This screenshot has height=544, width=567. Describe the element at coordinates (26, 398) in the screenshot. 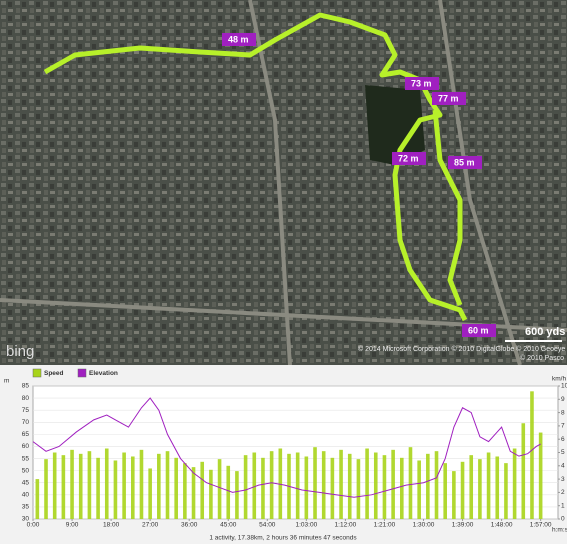

I see `y-tick-label: 80` at that location.